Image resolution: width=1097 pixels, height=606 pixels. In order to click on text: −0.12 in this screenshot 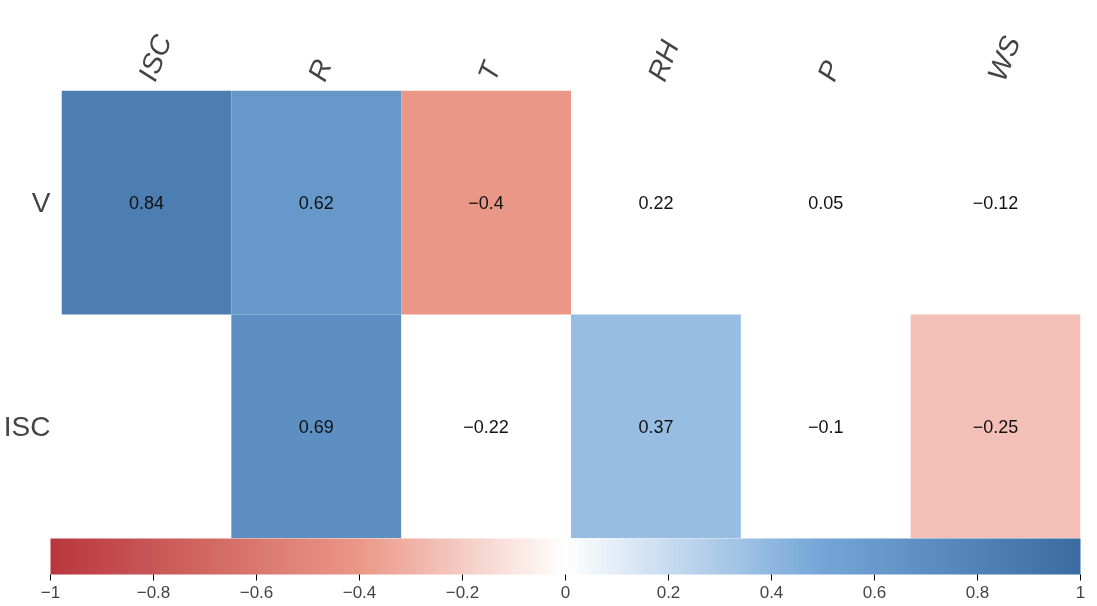, I will do `click(995, 203)`.